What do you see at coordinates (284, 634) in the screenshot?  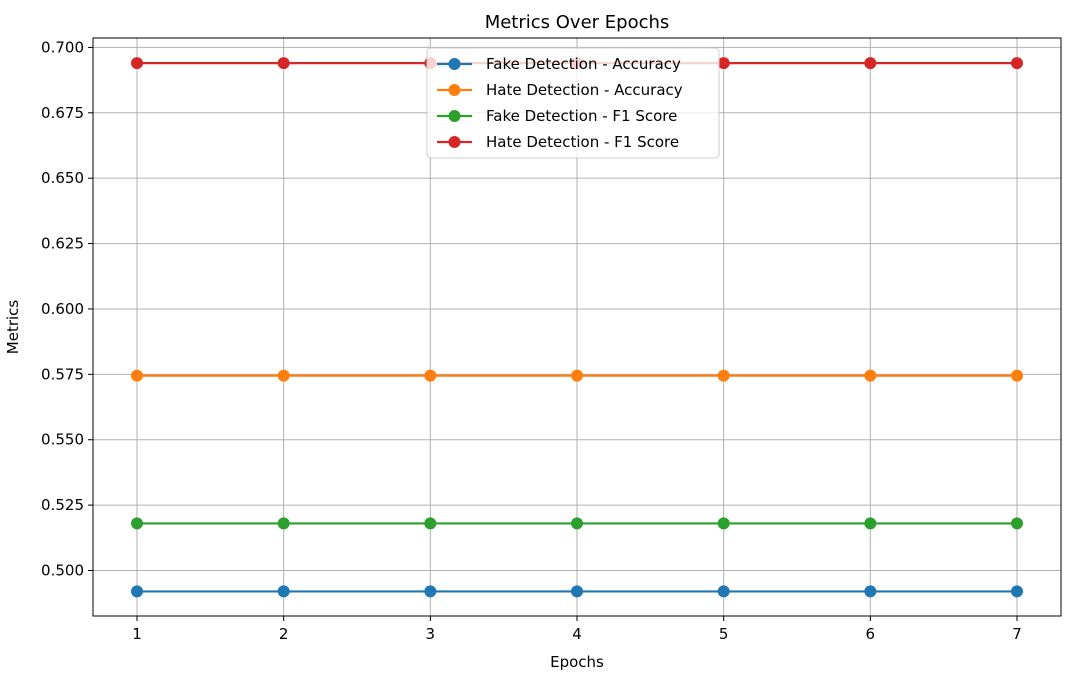 I see `x-tick-label: 2` at bounding box center [284, 634].